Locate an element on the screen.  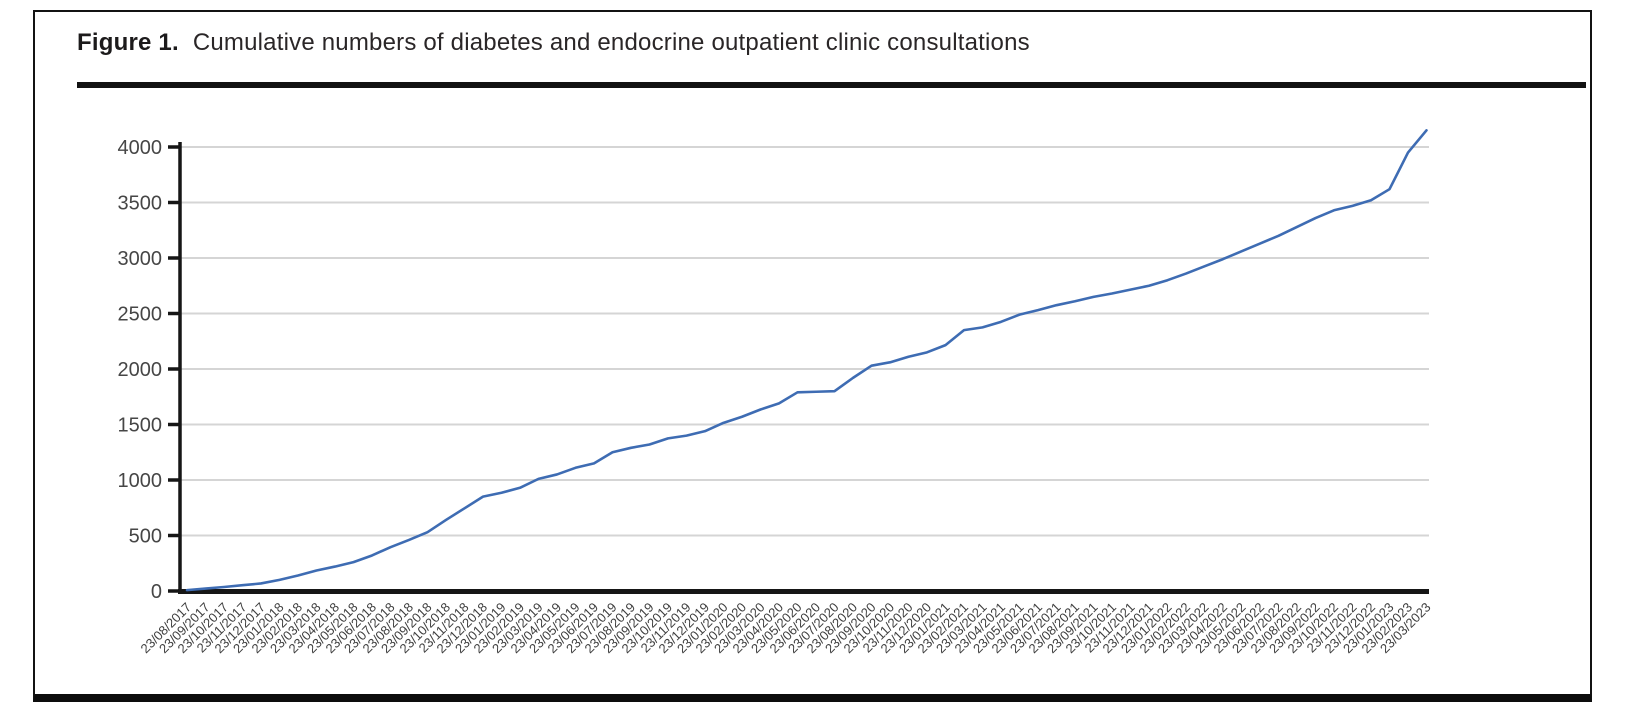
y-tick-label: 3000 is located at coordinates (140, 259).